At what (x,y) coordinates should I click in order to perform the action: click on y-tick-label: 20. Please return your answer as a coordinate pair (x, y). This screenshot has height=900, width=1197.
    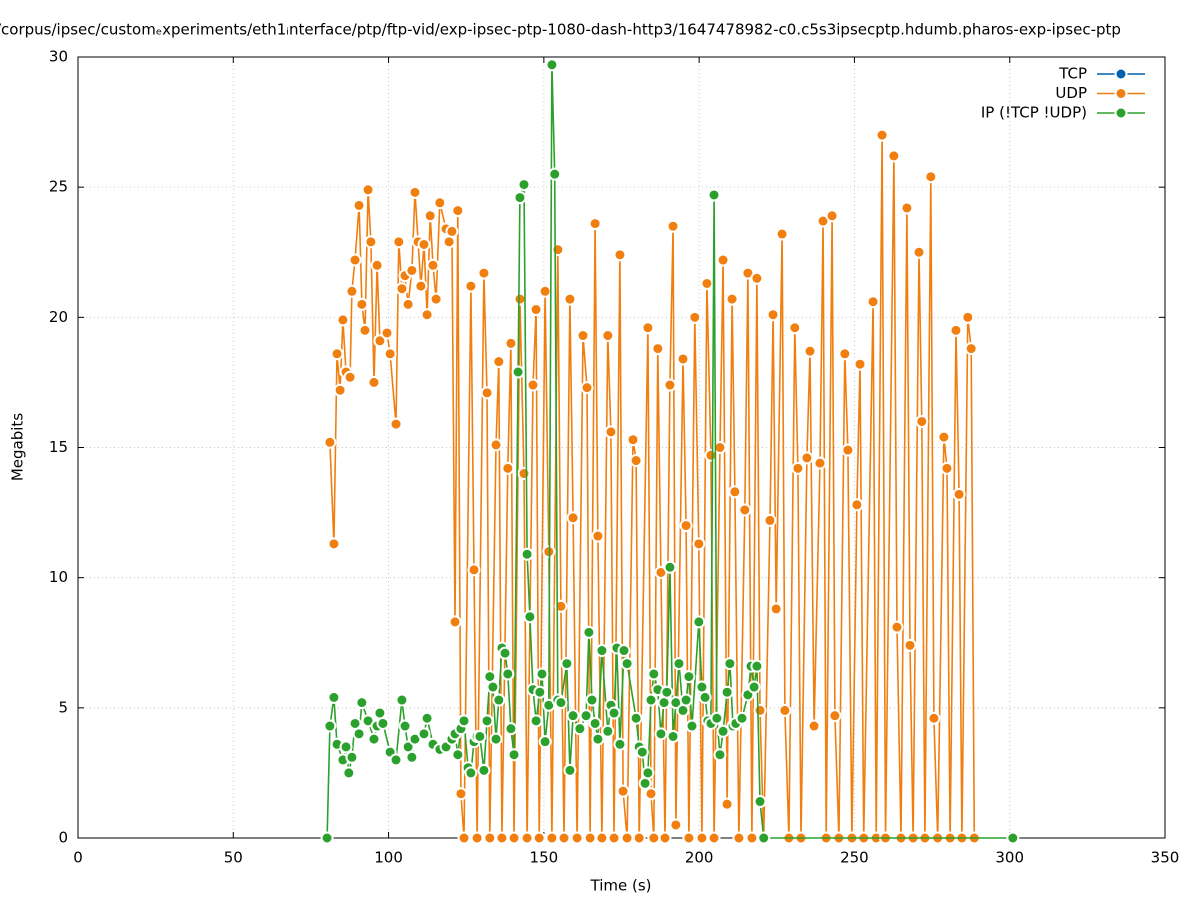
    Looking at the image, I should click on (58, 317).